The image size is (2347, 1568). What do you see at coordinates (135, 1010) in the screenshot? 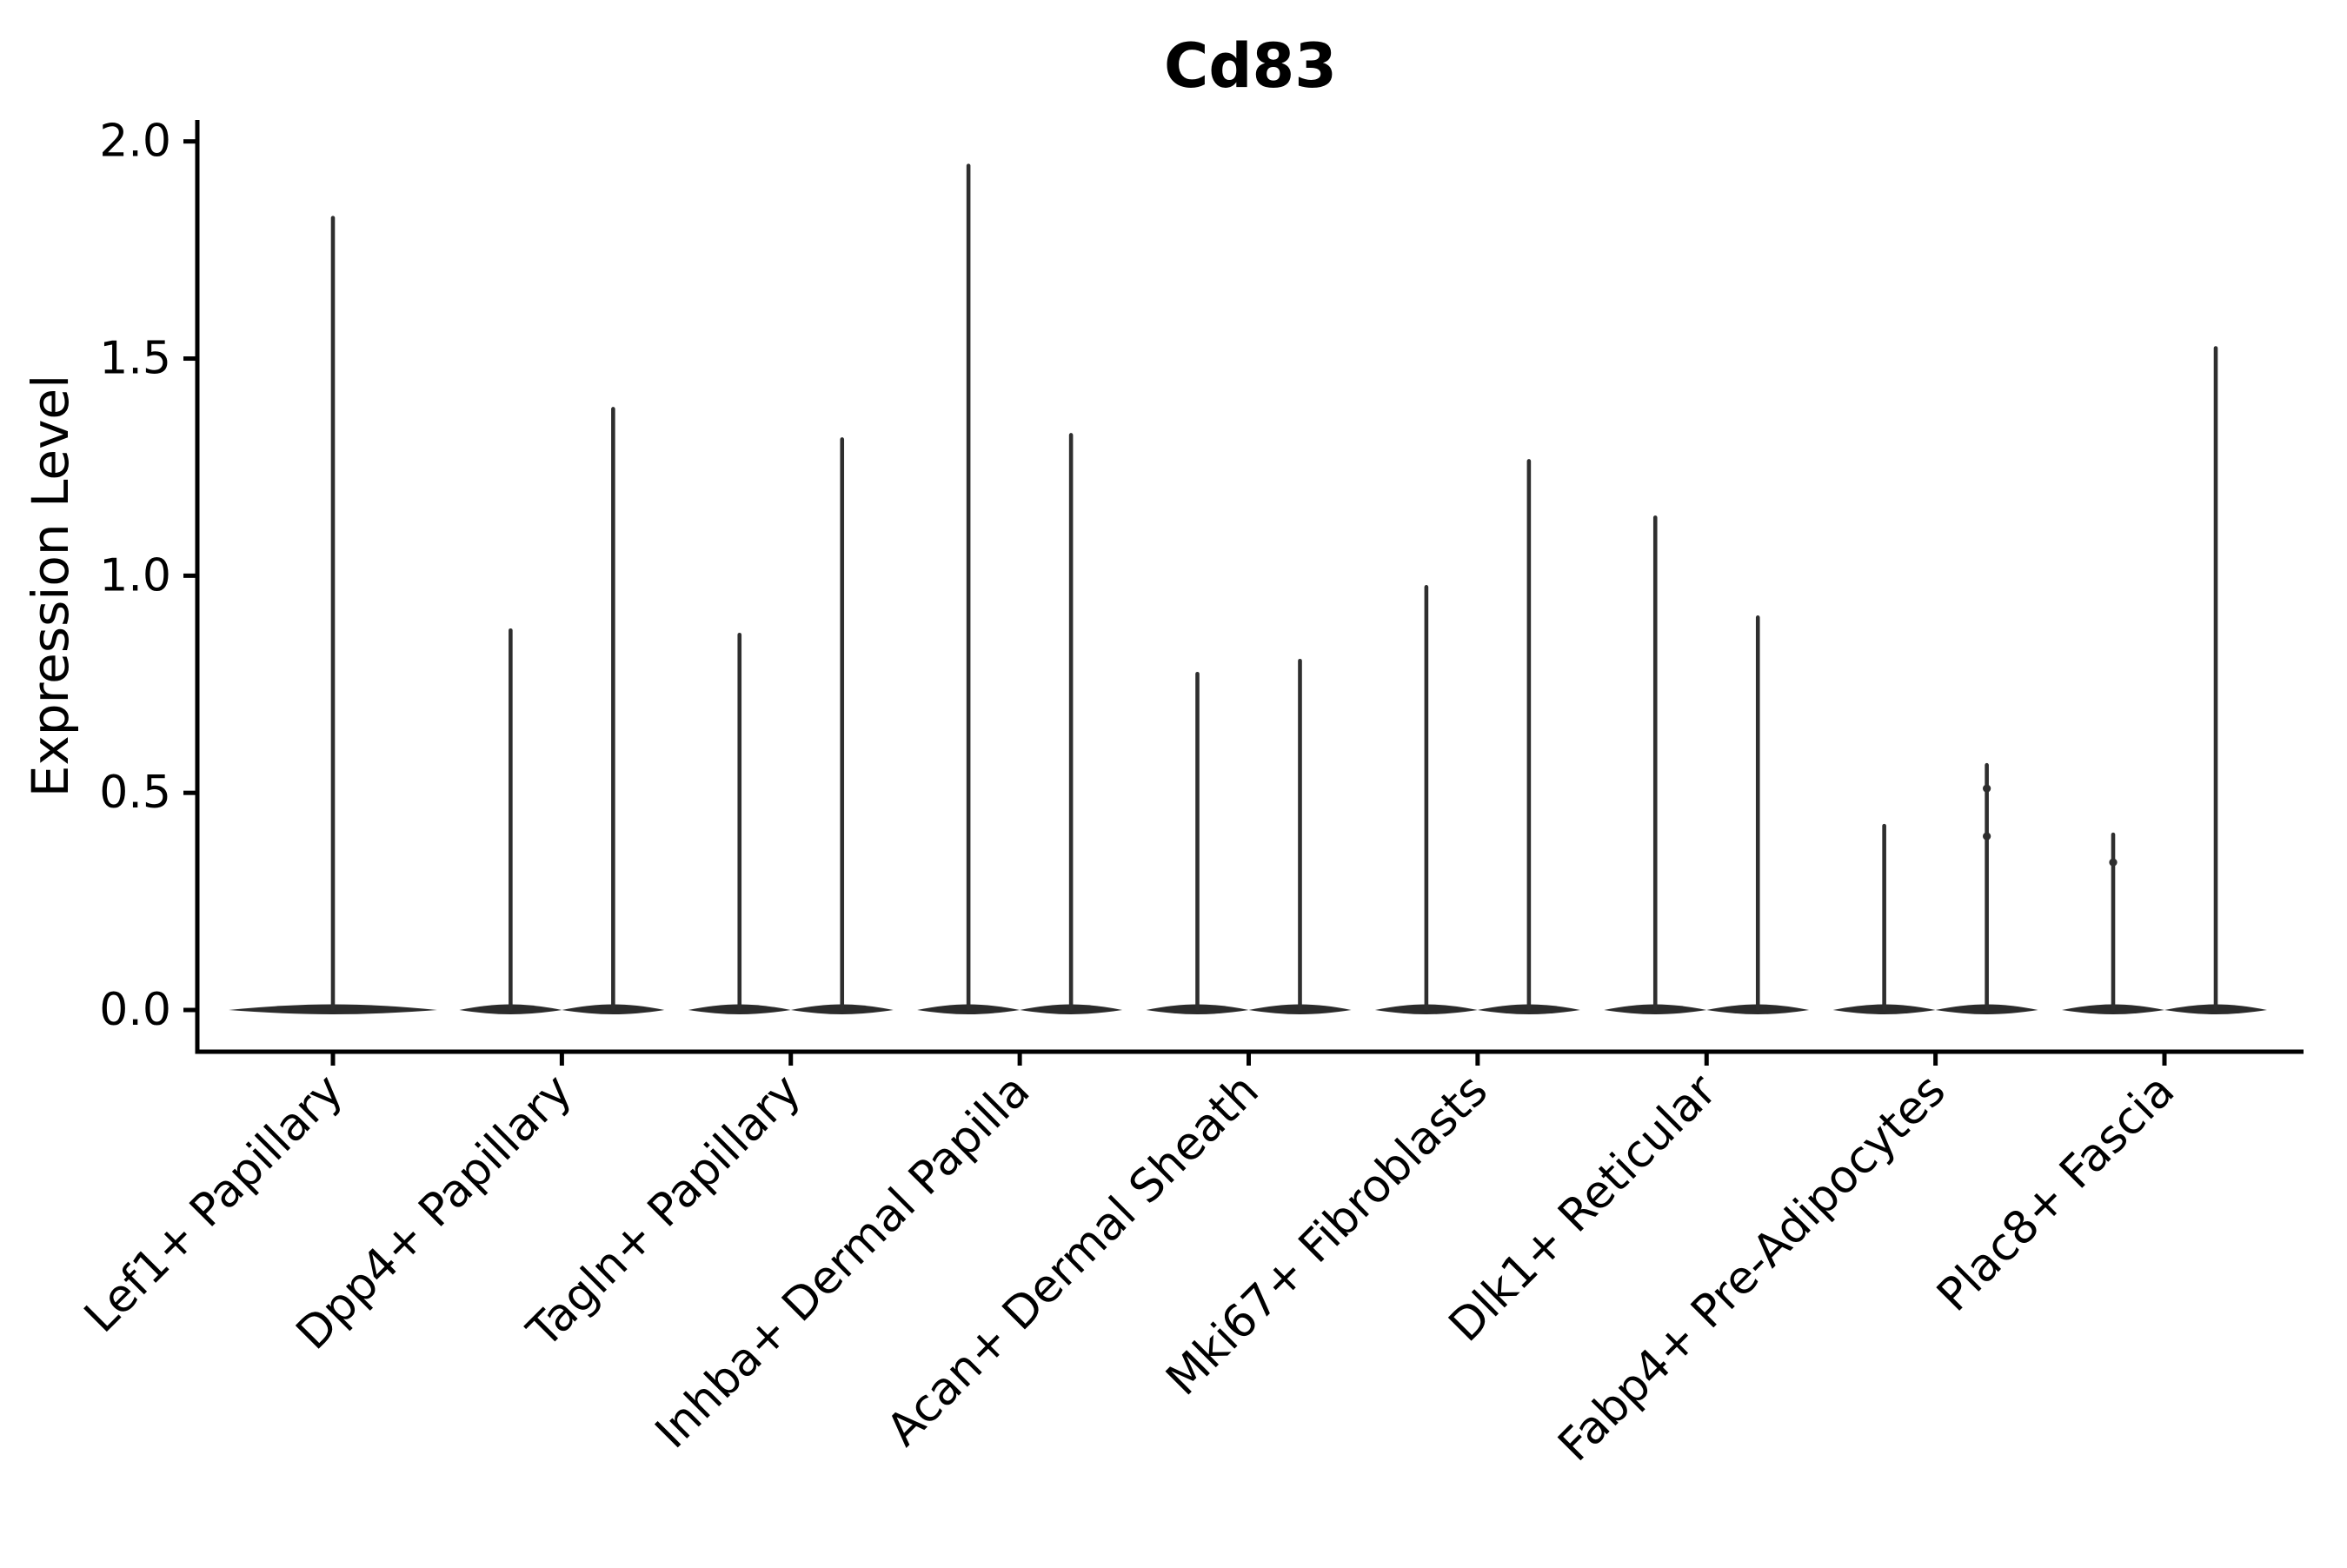
I see `y-tick-label: 0.0` at bounding box center [135, 1010].